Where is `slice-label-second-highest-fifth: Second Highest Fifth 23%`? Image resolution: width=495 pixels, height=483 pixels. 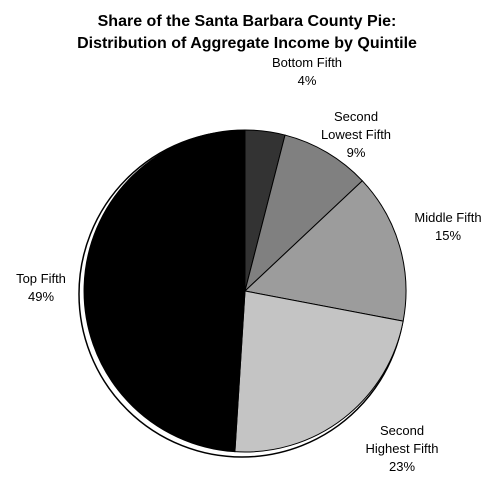 slice-label-second-highest-fifth: Second Highest Fifth 23% is located at coordinates (402, 448).